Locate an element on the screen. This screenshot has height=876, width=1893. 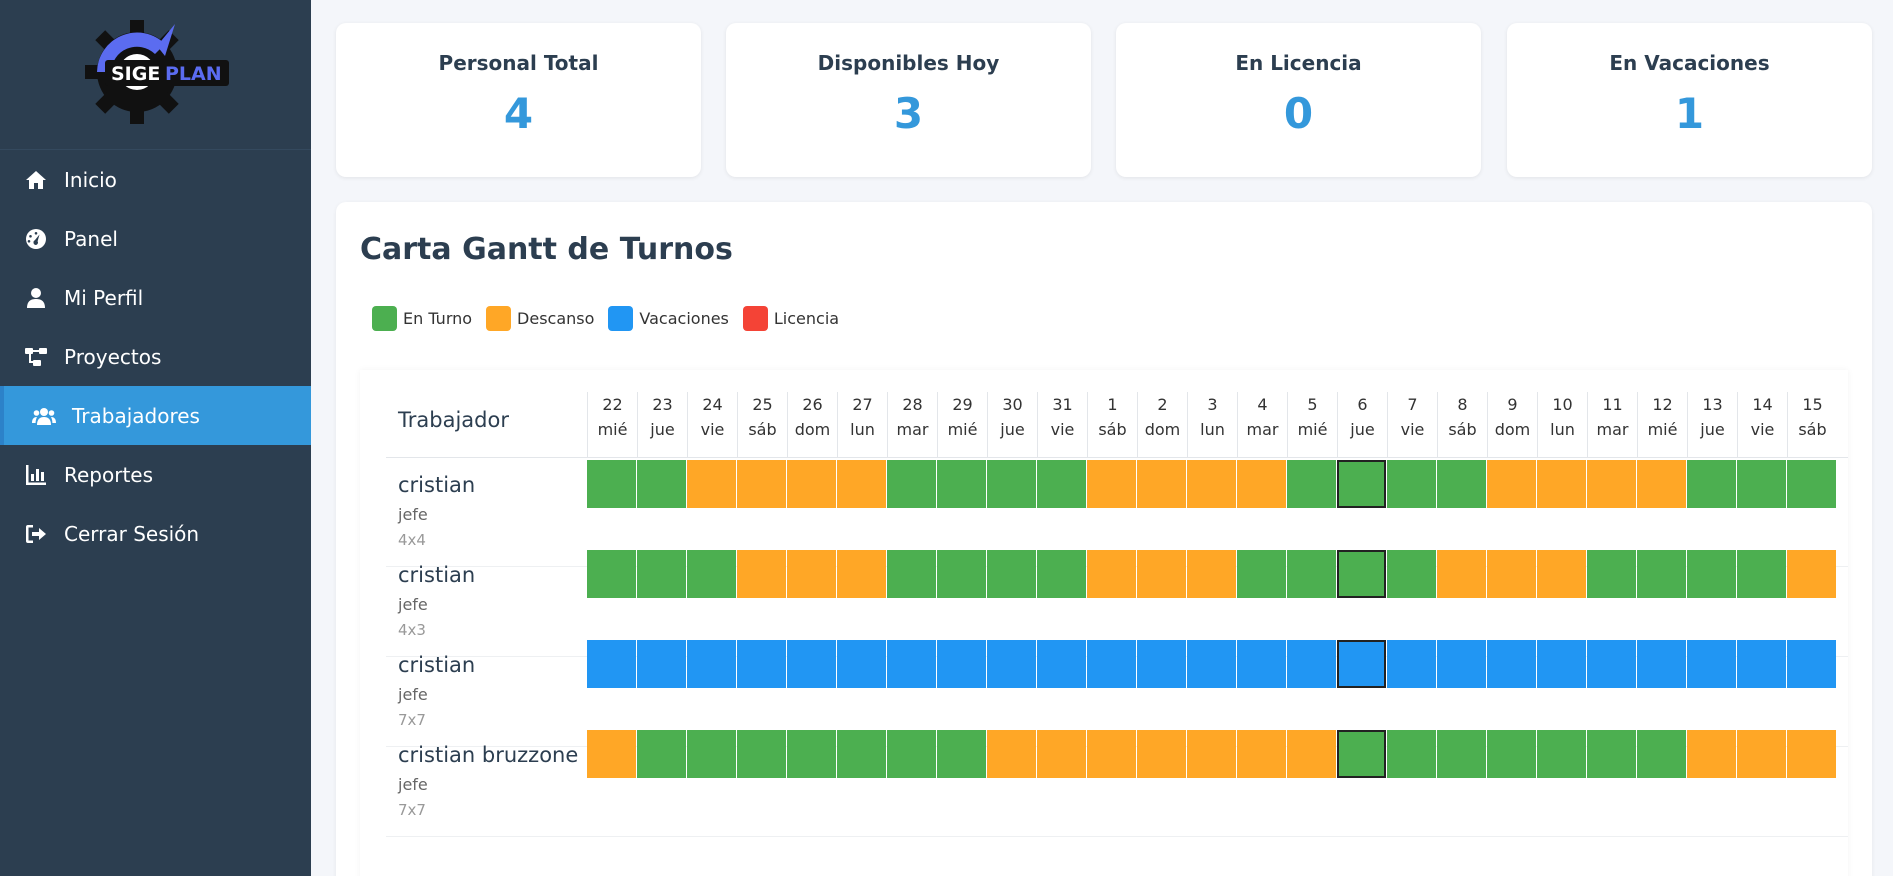
sidebar-item-inicio: Inicio is located at coordinates (155, 179).